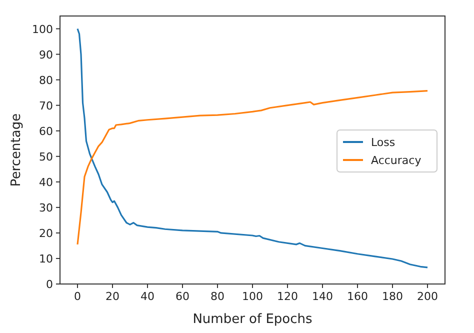 This screenshot has width=474, height=333. Describe the element at coordinates (46, 105) in the screenshot. I see `y-tick-label: 70` at that location.